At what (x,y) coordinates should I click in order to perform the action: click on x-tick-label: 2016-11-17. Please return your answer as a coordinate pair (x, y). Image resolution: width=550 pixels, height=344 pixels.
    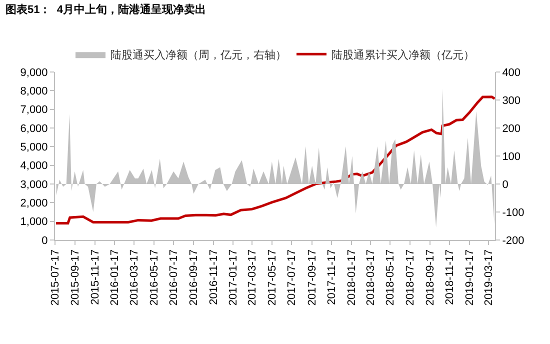
    Looking at the image, I should click on (214, 277).